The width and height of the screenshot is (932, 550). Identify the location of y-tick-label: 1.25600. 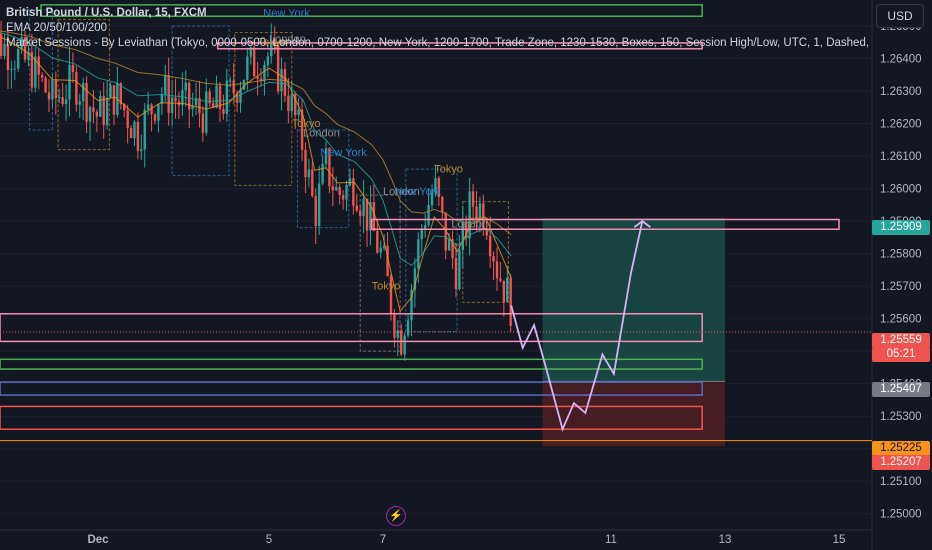
(901, 320).